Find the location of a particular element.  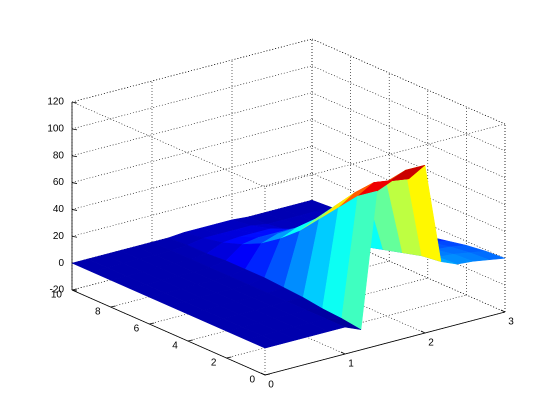

z-tick-label: 120 is located at coordinates (55, 102).